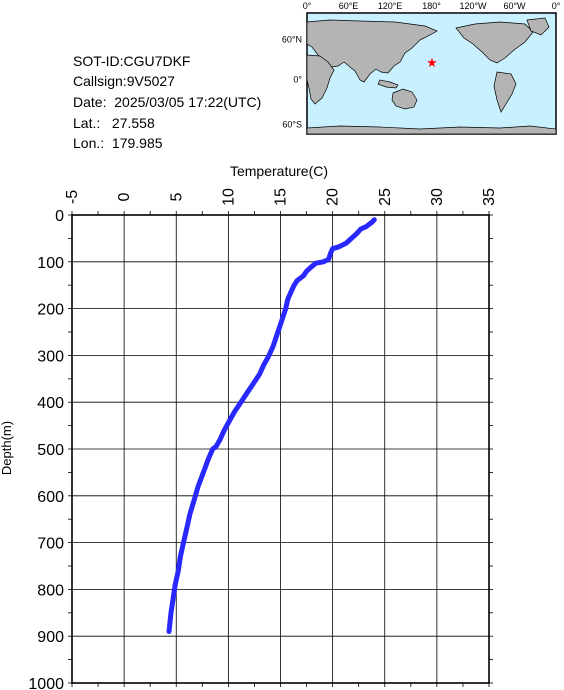 The width and height of the screenshot is (564, 690). What do you see at coordinates (50, 590) in the screenshot?
I see `y-tick-label: 800` at bounding box center [50, 590].